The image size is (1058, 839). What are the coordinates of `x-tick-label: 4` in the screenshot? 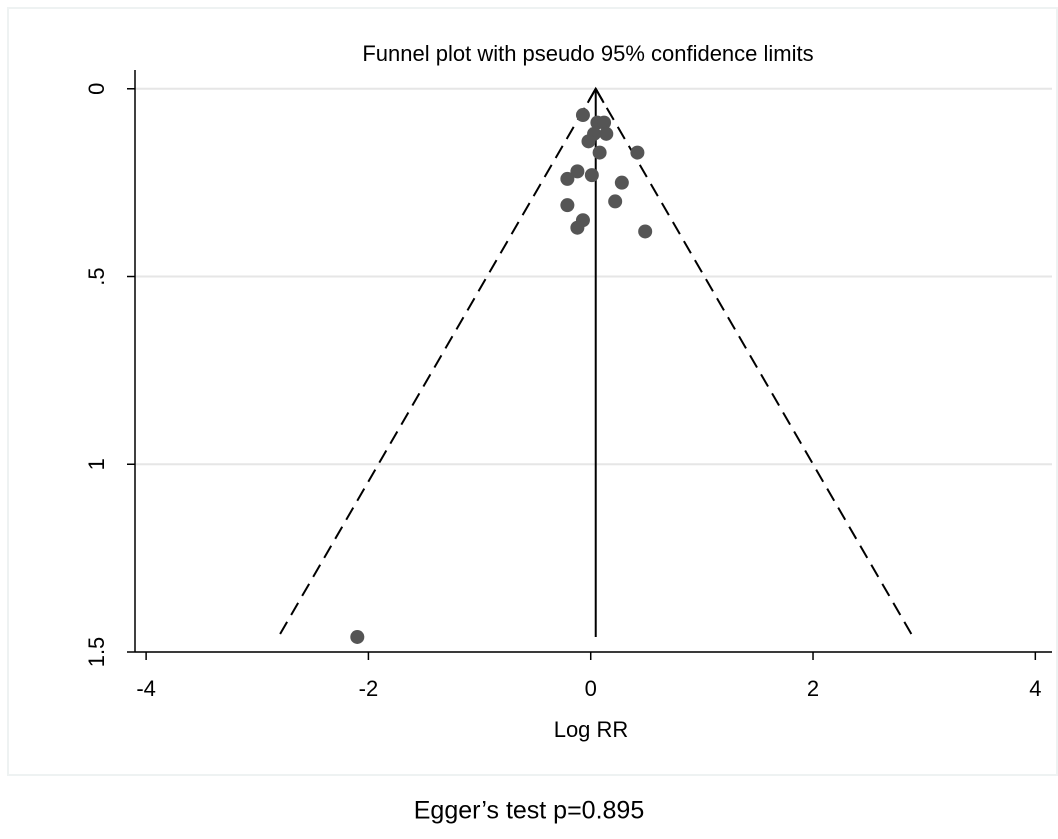 It's located at (1035, 688).